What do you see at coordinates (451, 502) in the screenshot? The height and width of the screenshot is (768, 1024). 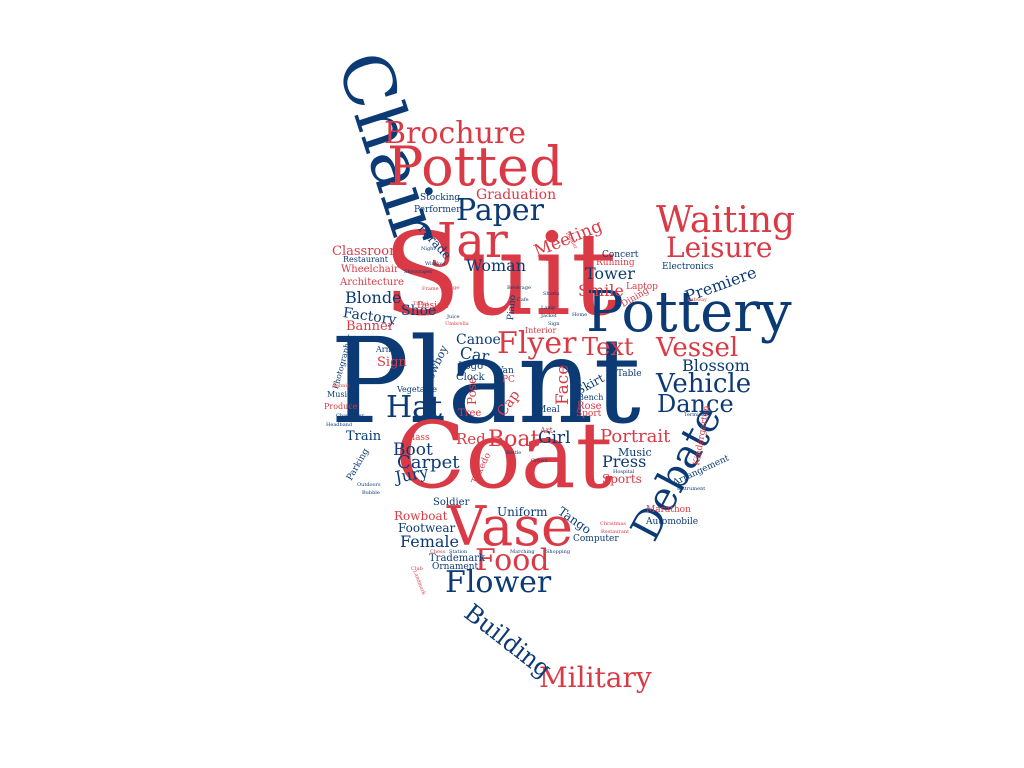 I see `word-soldier: Soldier` at bounding box center [451, 502].